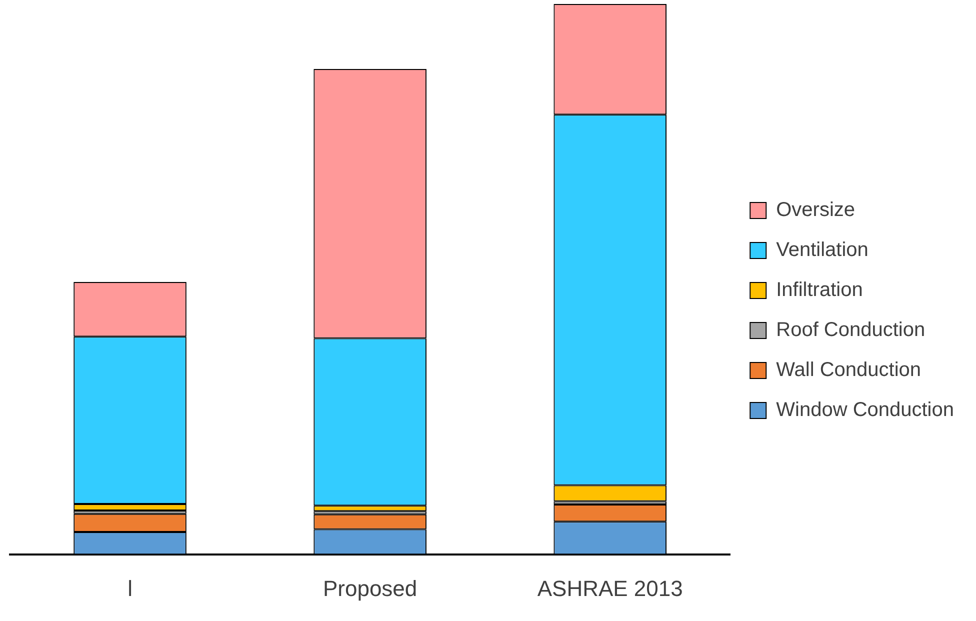 This screenshot has width=976, height=621. I want to click on x-tick-label: Proposed, so click(370, 588).